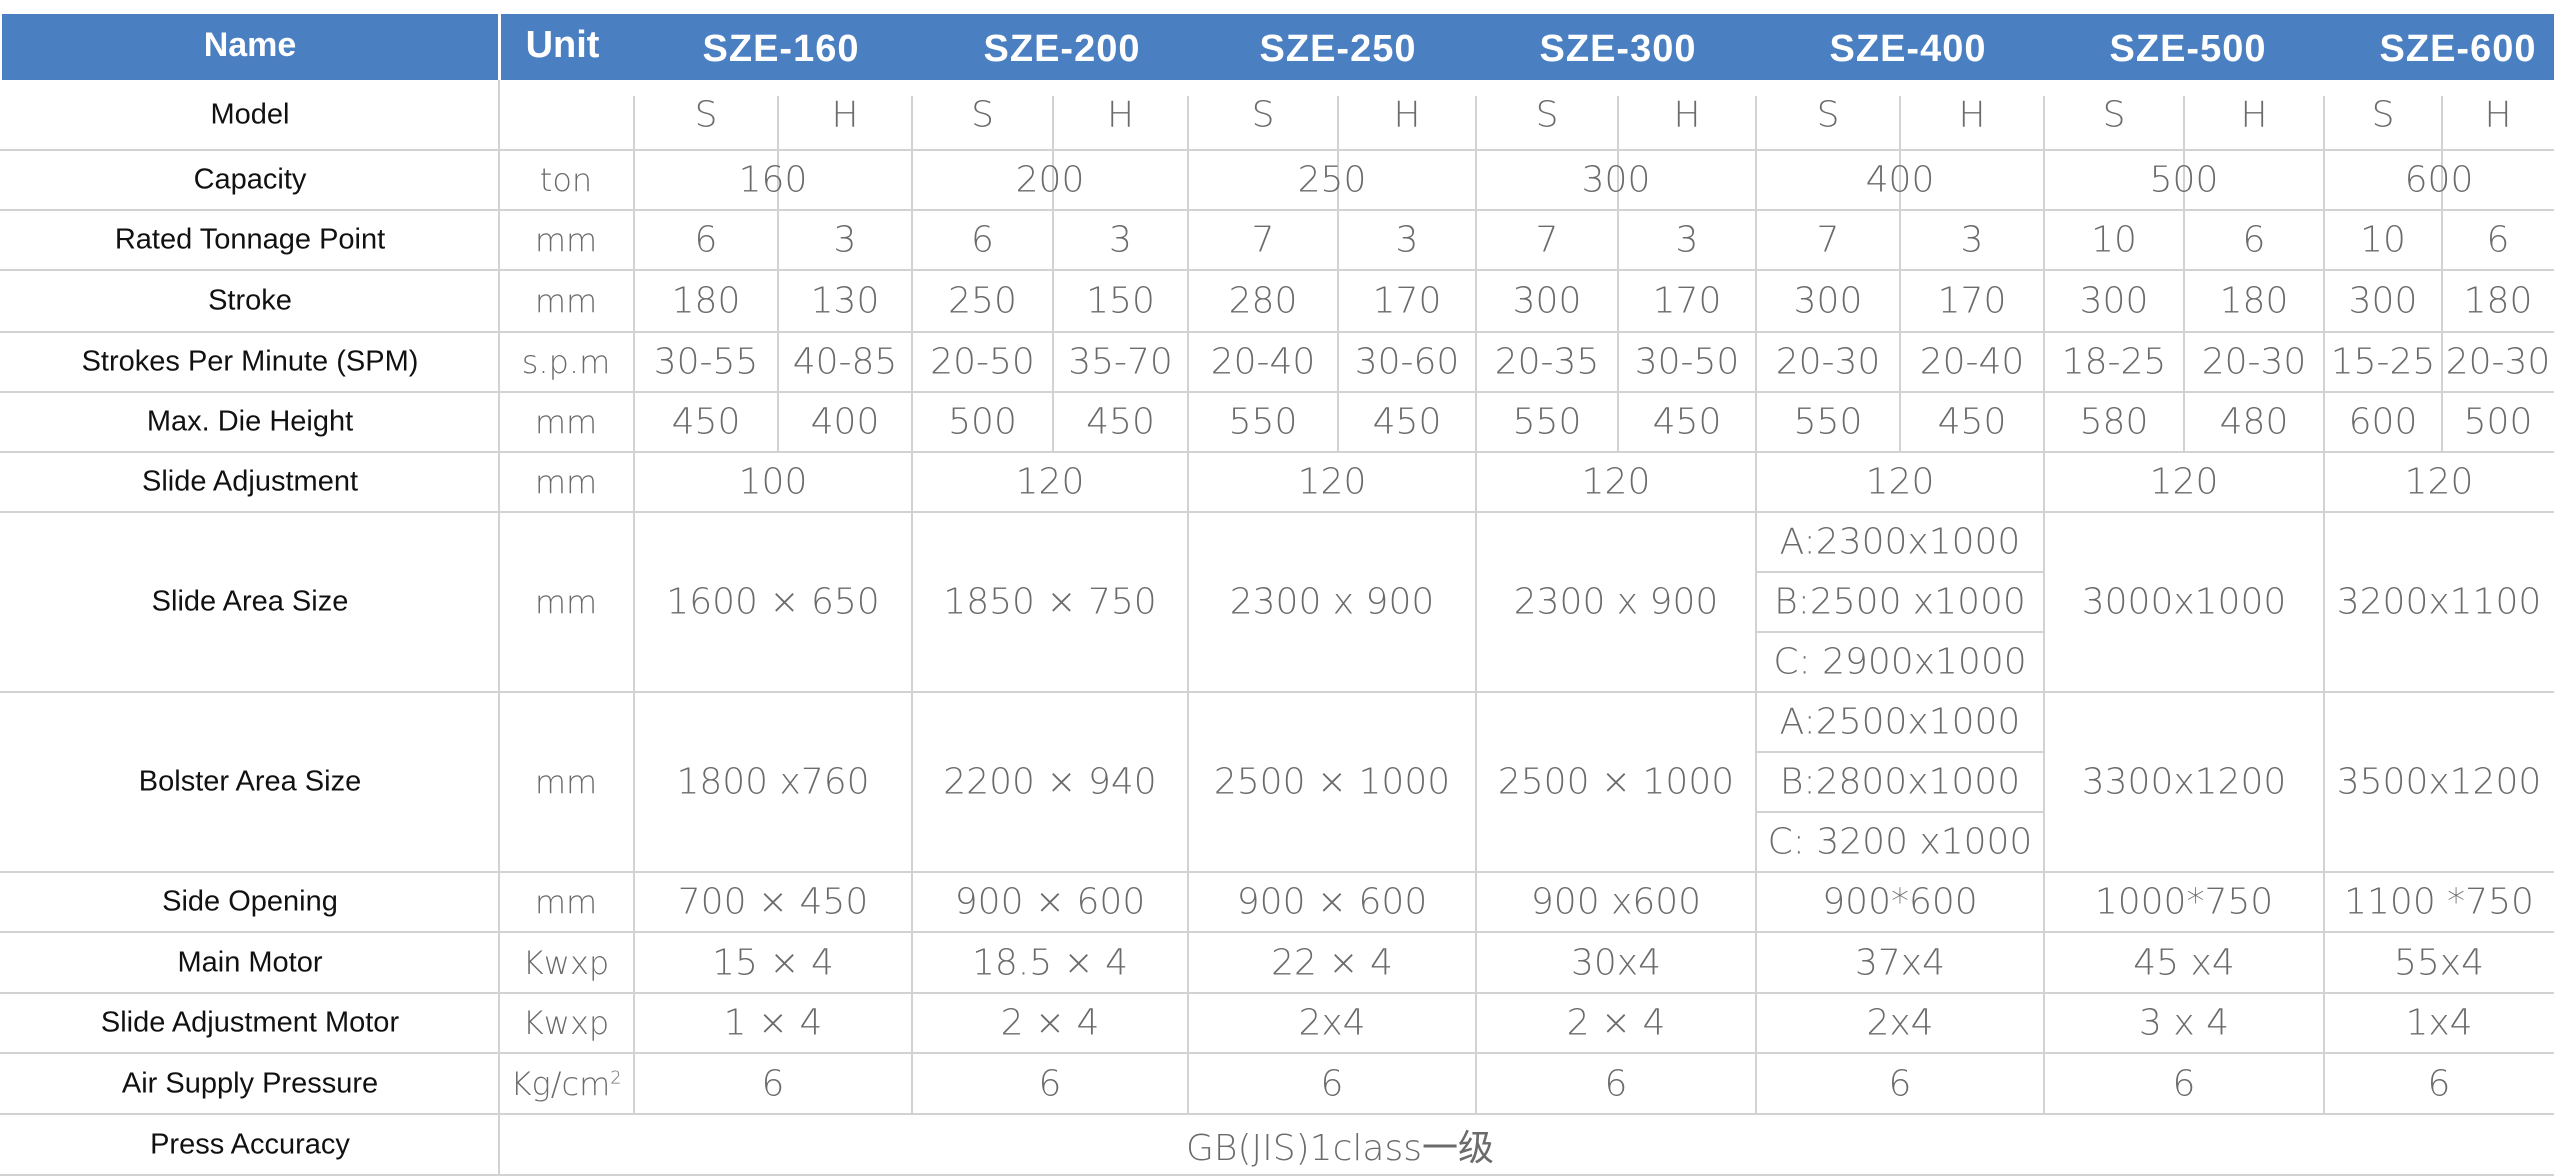 This screenshot has height=1176, width=2560. Describe the element at coordinates (566, 362) in the screenshot. I see `unit-spm: s.p.m` at that location.